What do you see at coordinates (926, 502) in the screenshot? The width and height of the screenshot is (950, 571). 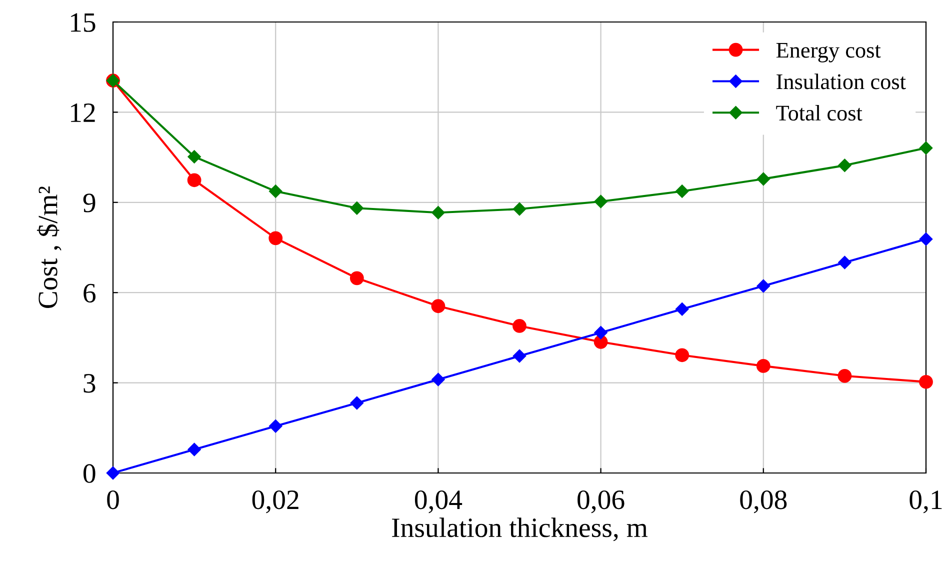 I see `x-tick-label: 0,1` at bounding box center [926, 502].